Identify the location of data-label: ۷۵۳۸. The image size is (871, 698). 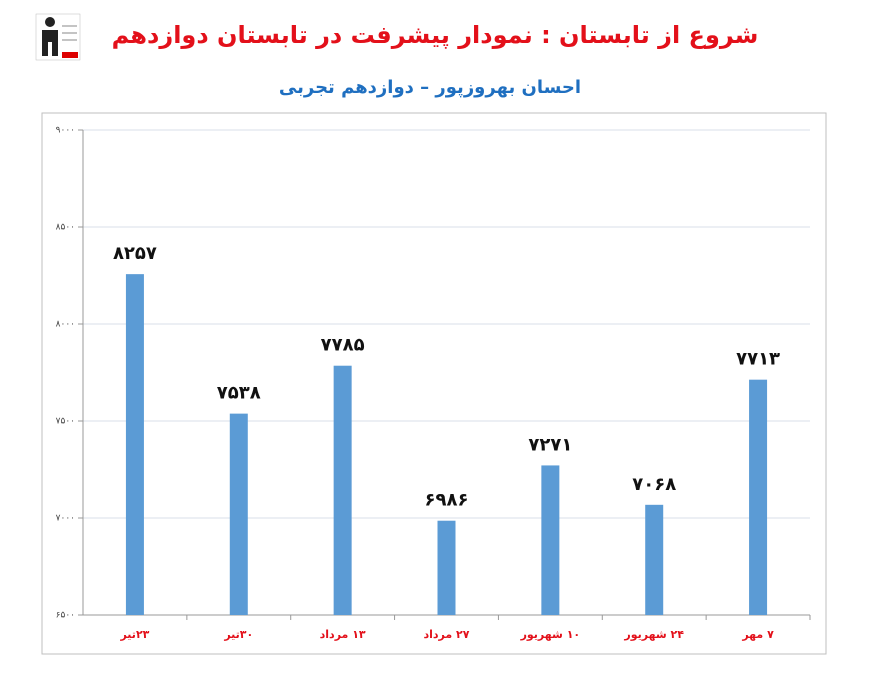
(239, 393).